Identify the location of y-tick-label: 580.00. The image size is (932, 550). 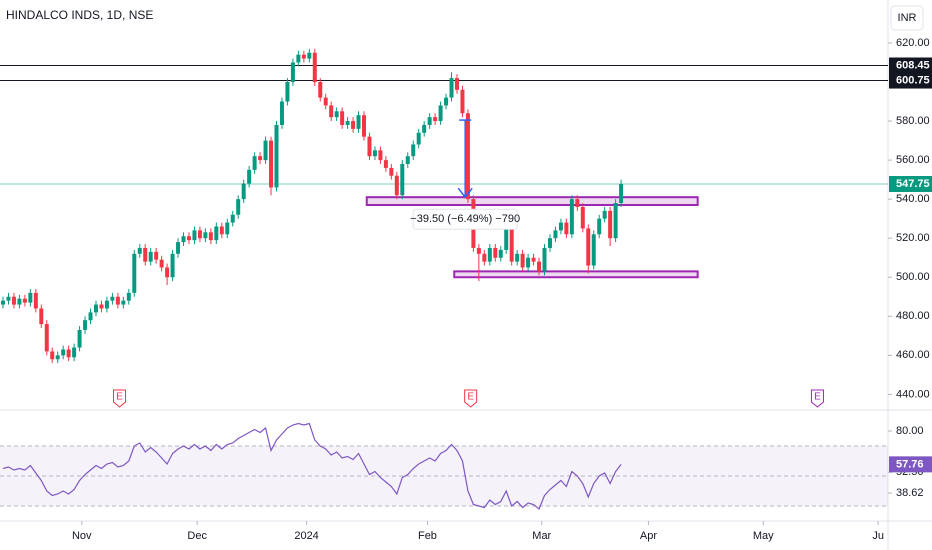
(913, 121).